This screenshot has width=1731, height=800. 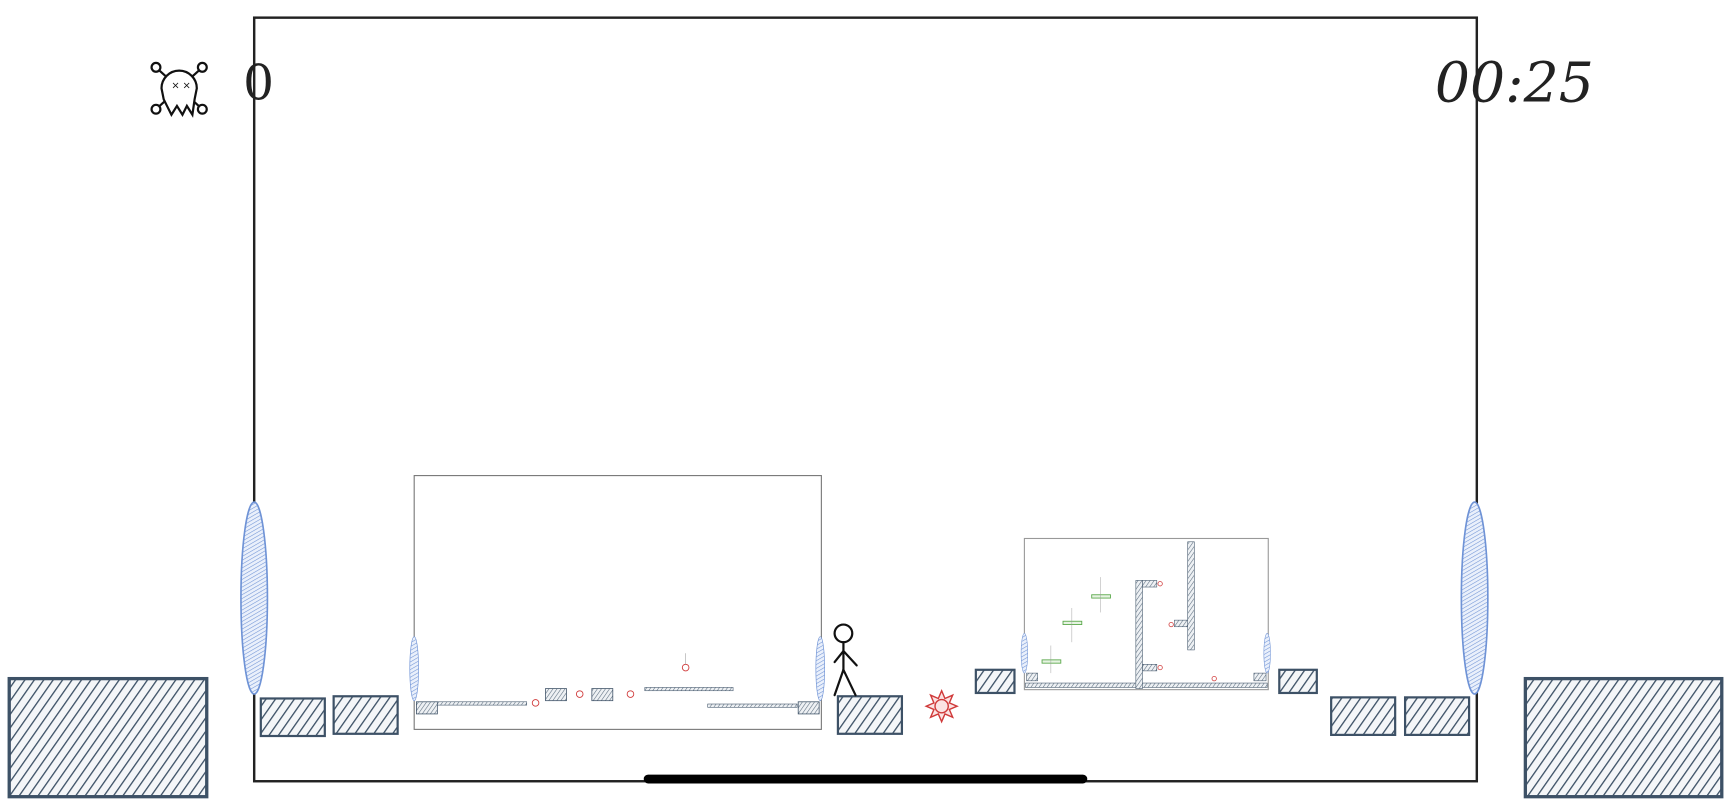 I want to click on spike-ball-hazard, so click(x=941, y=706).